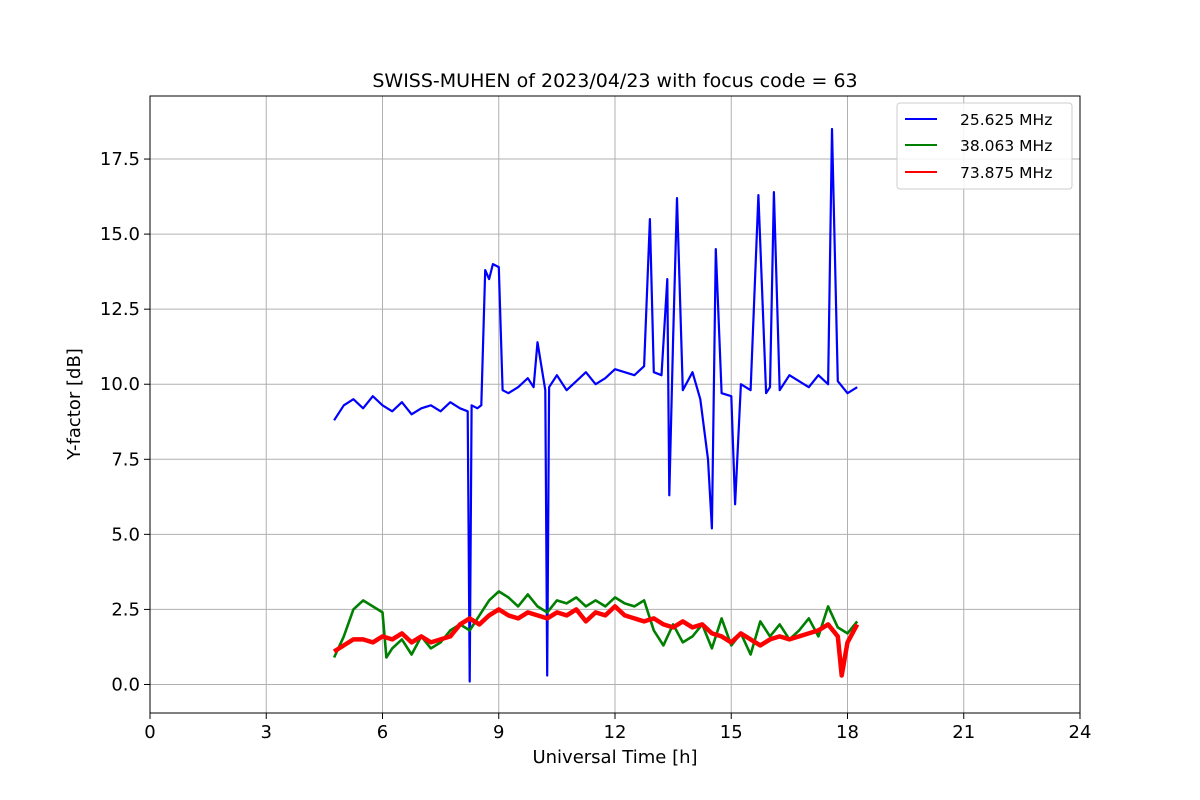 Image resolution: width=1200 pixels, height=800 pixels. Describe the element at coordinates (266, 732) in the screenshot. I see `x-tick-label: 3` at that location.